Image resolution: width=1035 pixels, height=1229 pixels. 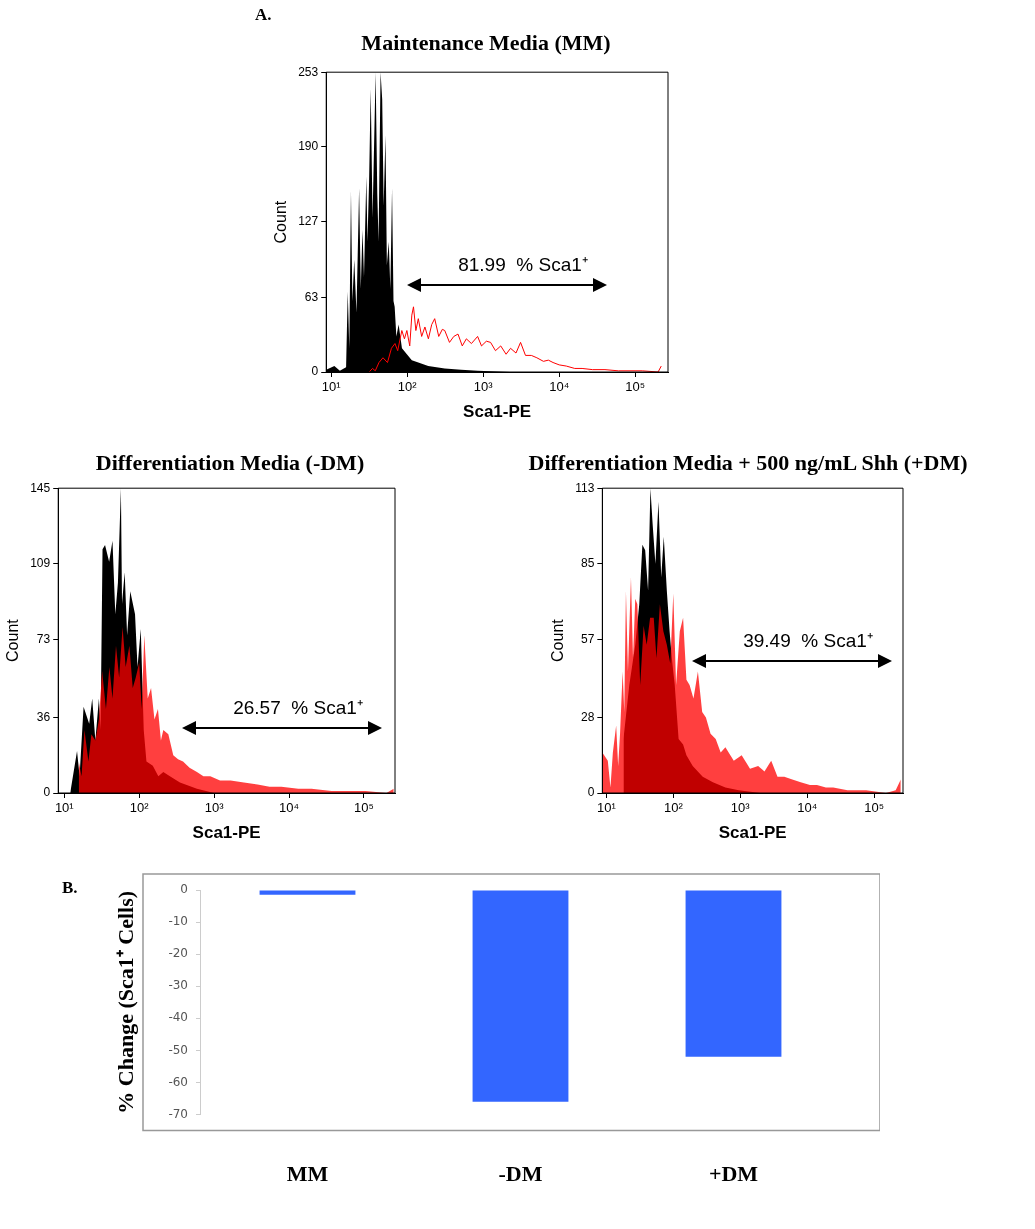 I want to click on annotation: 39.49 % Sca1⁺, so click(x=808, y=641).